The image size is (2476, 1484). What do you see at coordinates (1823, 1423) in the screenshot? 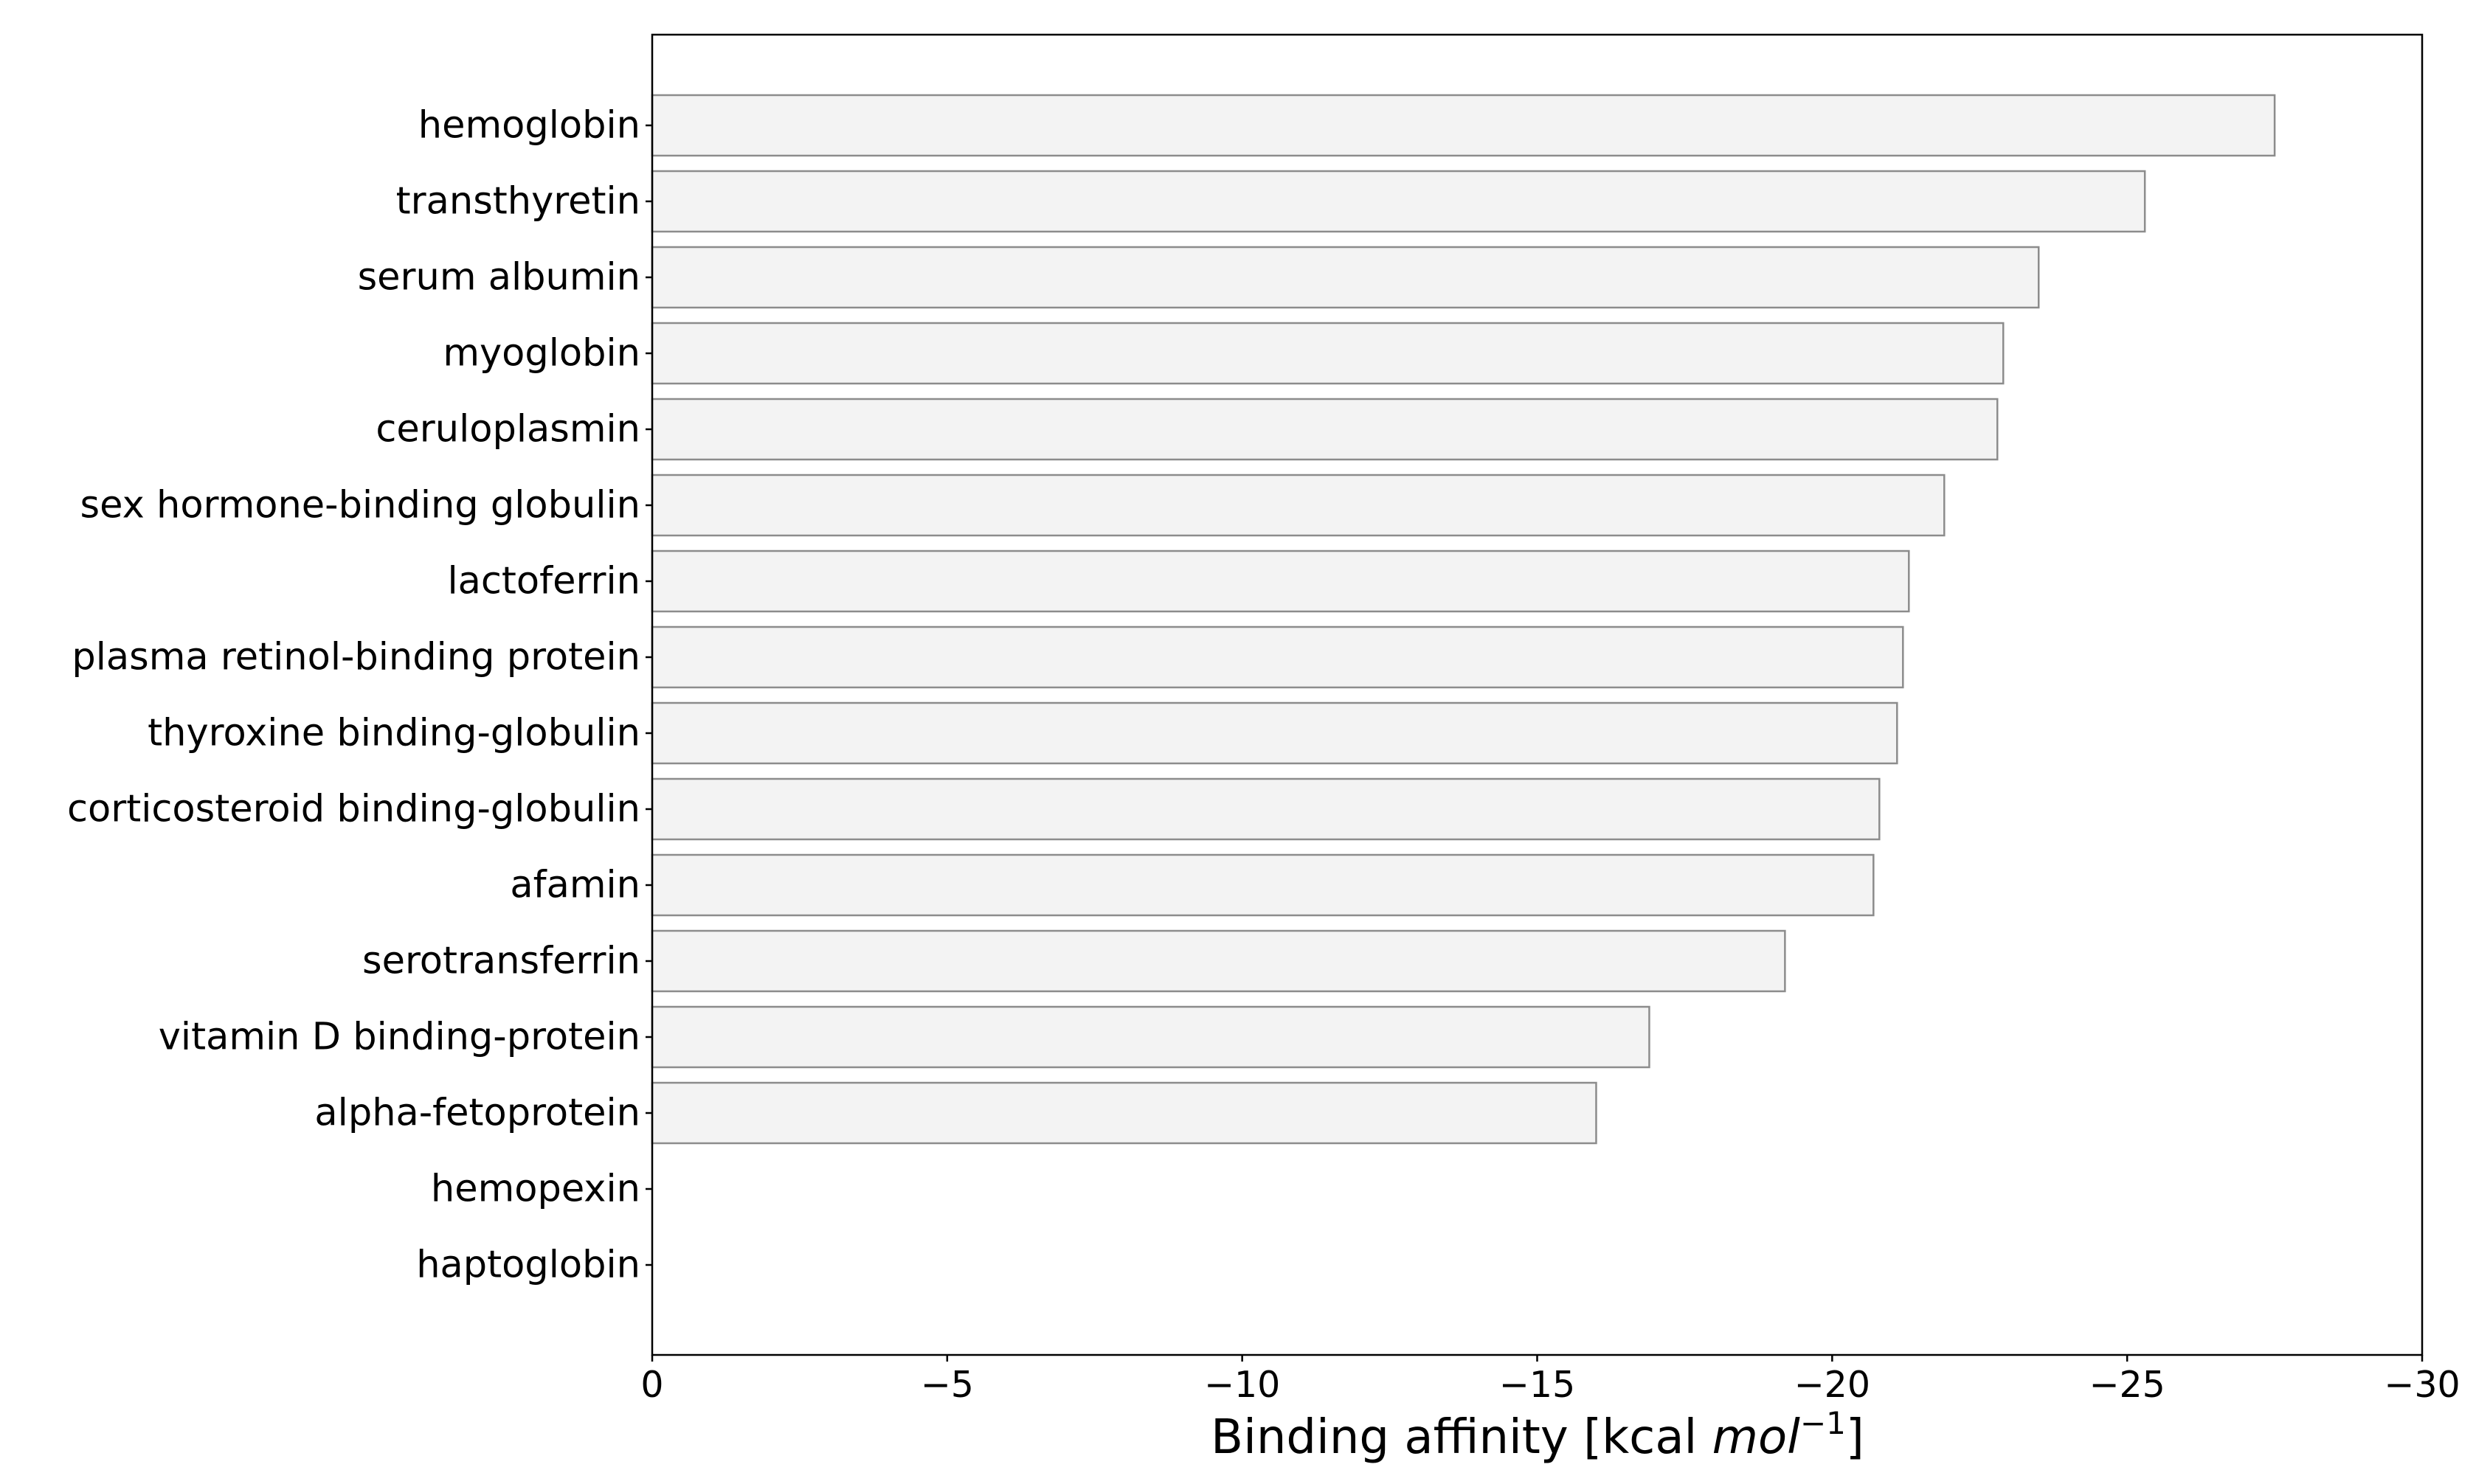
I see `x-axis-title-exponent: −1` at bounding box center [1823, 1423].